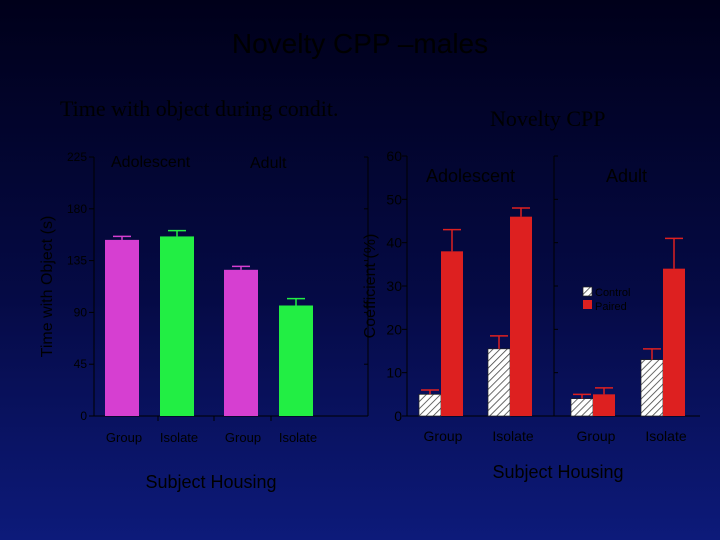 The width and height of the screenshot is (720, 540). What do you see at coordinates (77, 157) in the screenshot?
I see `left-y-tick-label: 225` at bounding box center [77, 157].